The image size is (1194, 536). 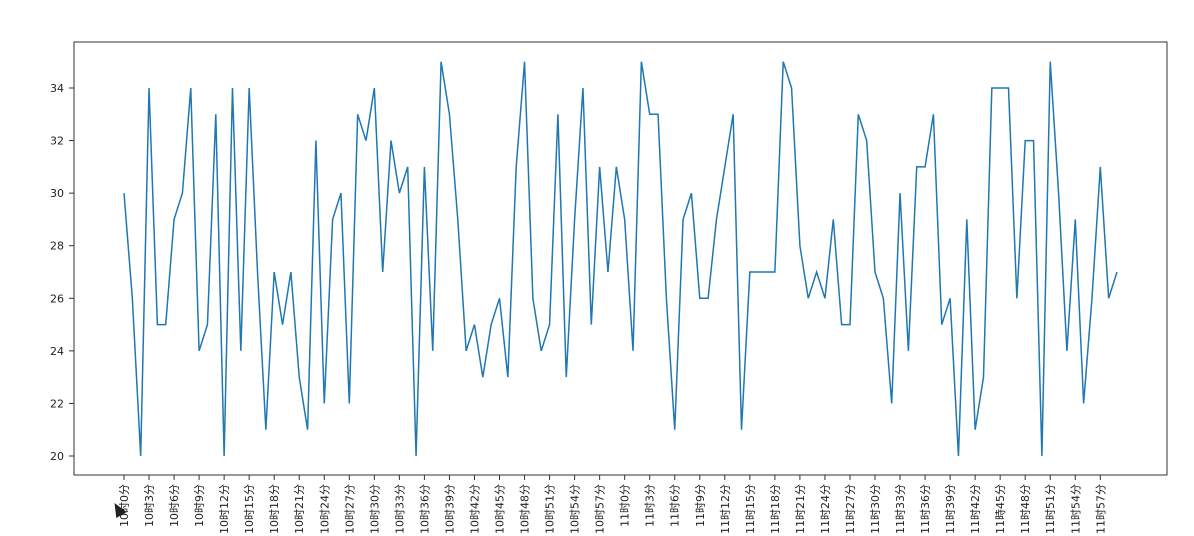 I want to click on x-tick-label: 11时42分, so click(x=975, y=509).